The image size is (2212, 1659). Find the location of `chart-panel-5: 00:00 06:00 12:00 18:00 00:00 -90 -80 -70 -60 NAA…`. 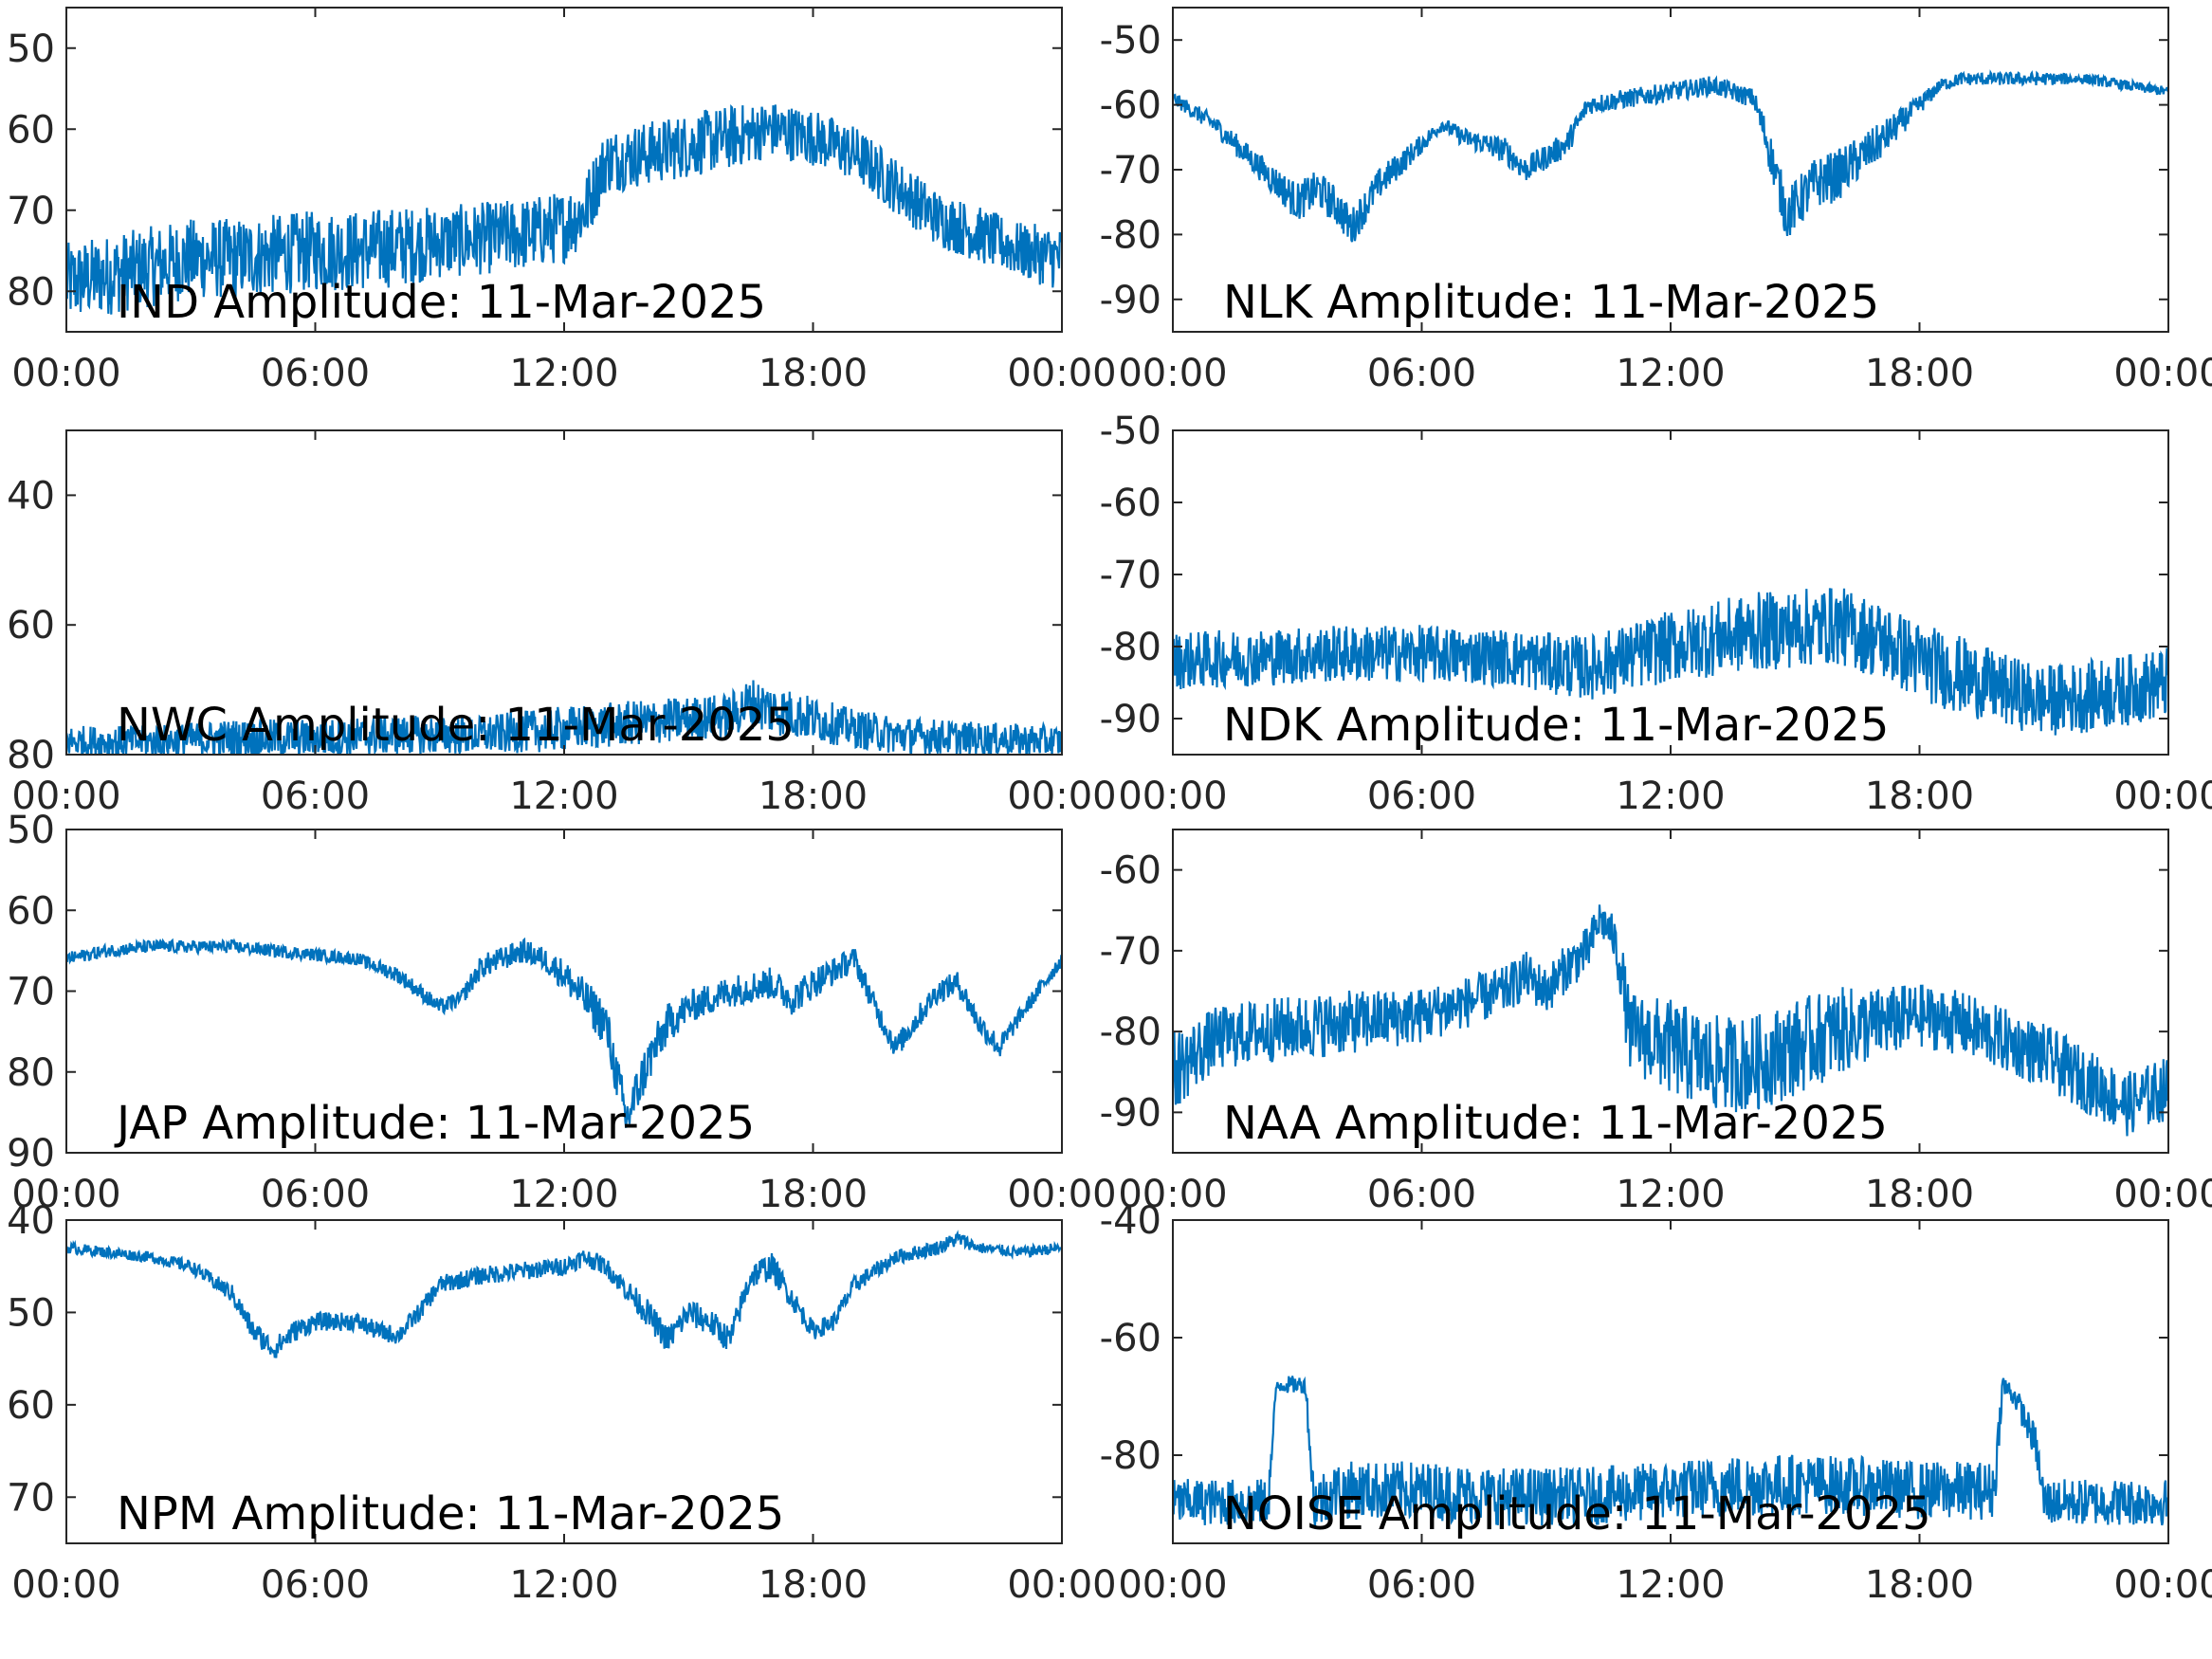

chart-panel-5: 00:00 06:00 12:00 18:00 00:00 -90 -80 -70 -60 NAA… is located at coordinates (1656, 1022).